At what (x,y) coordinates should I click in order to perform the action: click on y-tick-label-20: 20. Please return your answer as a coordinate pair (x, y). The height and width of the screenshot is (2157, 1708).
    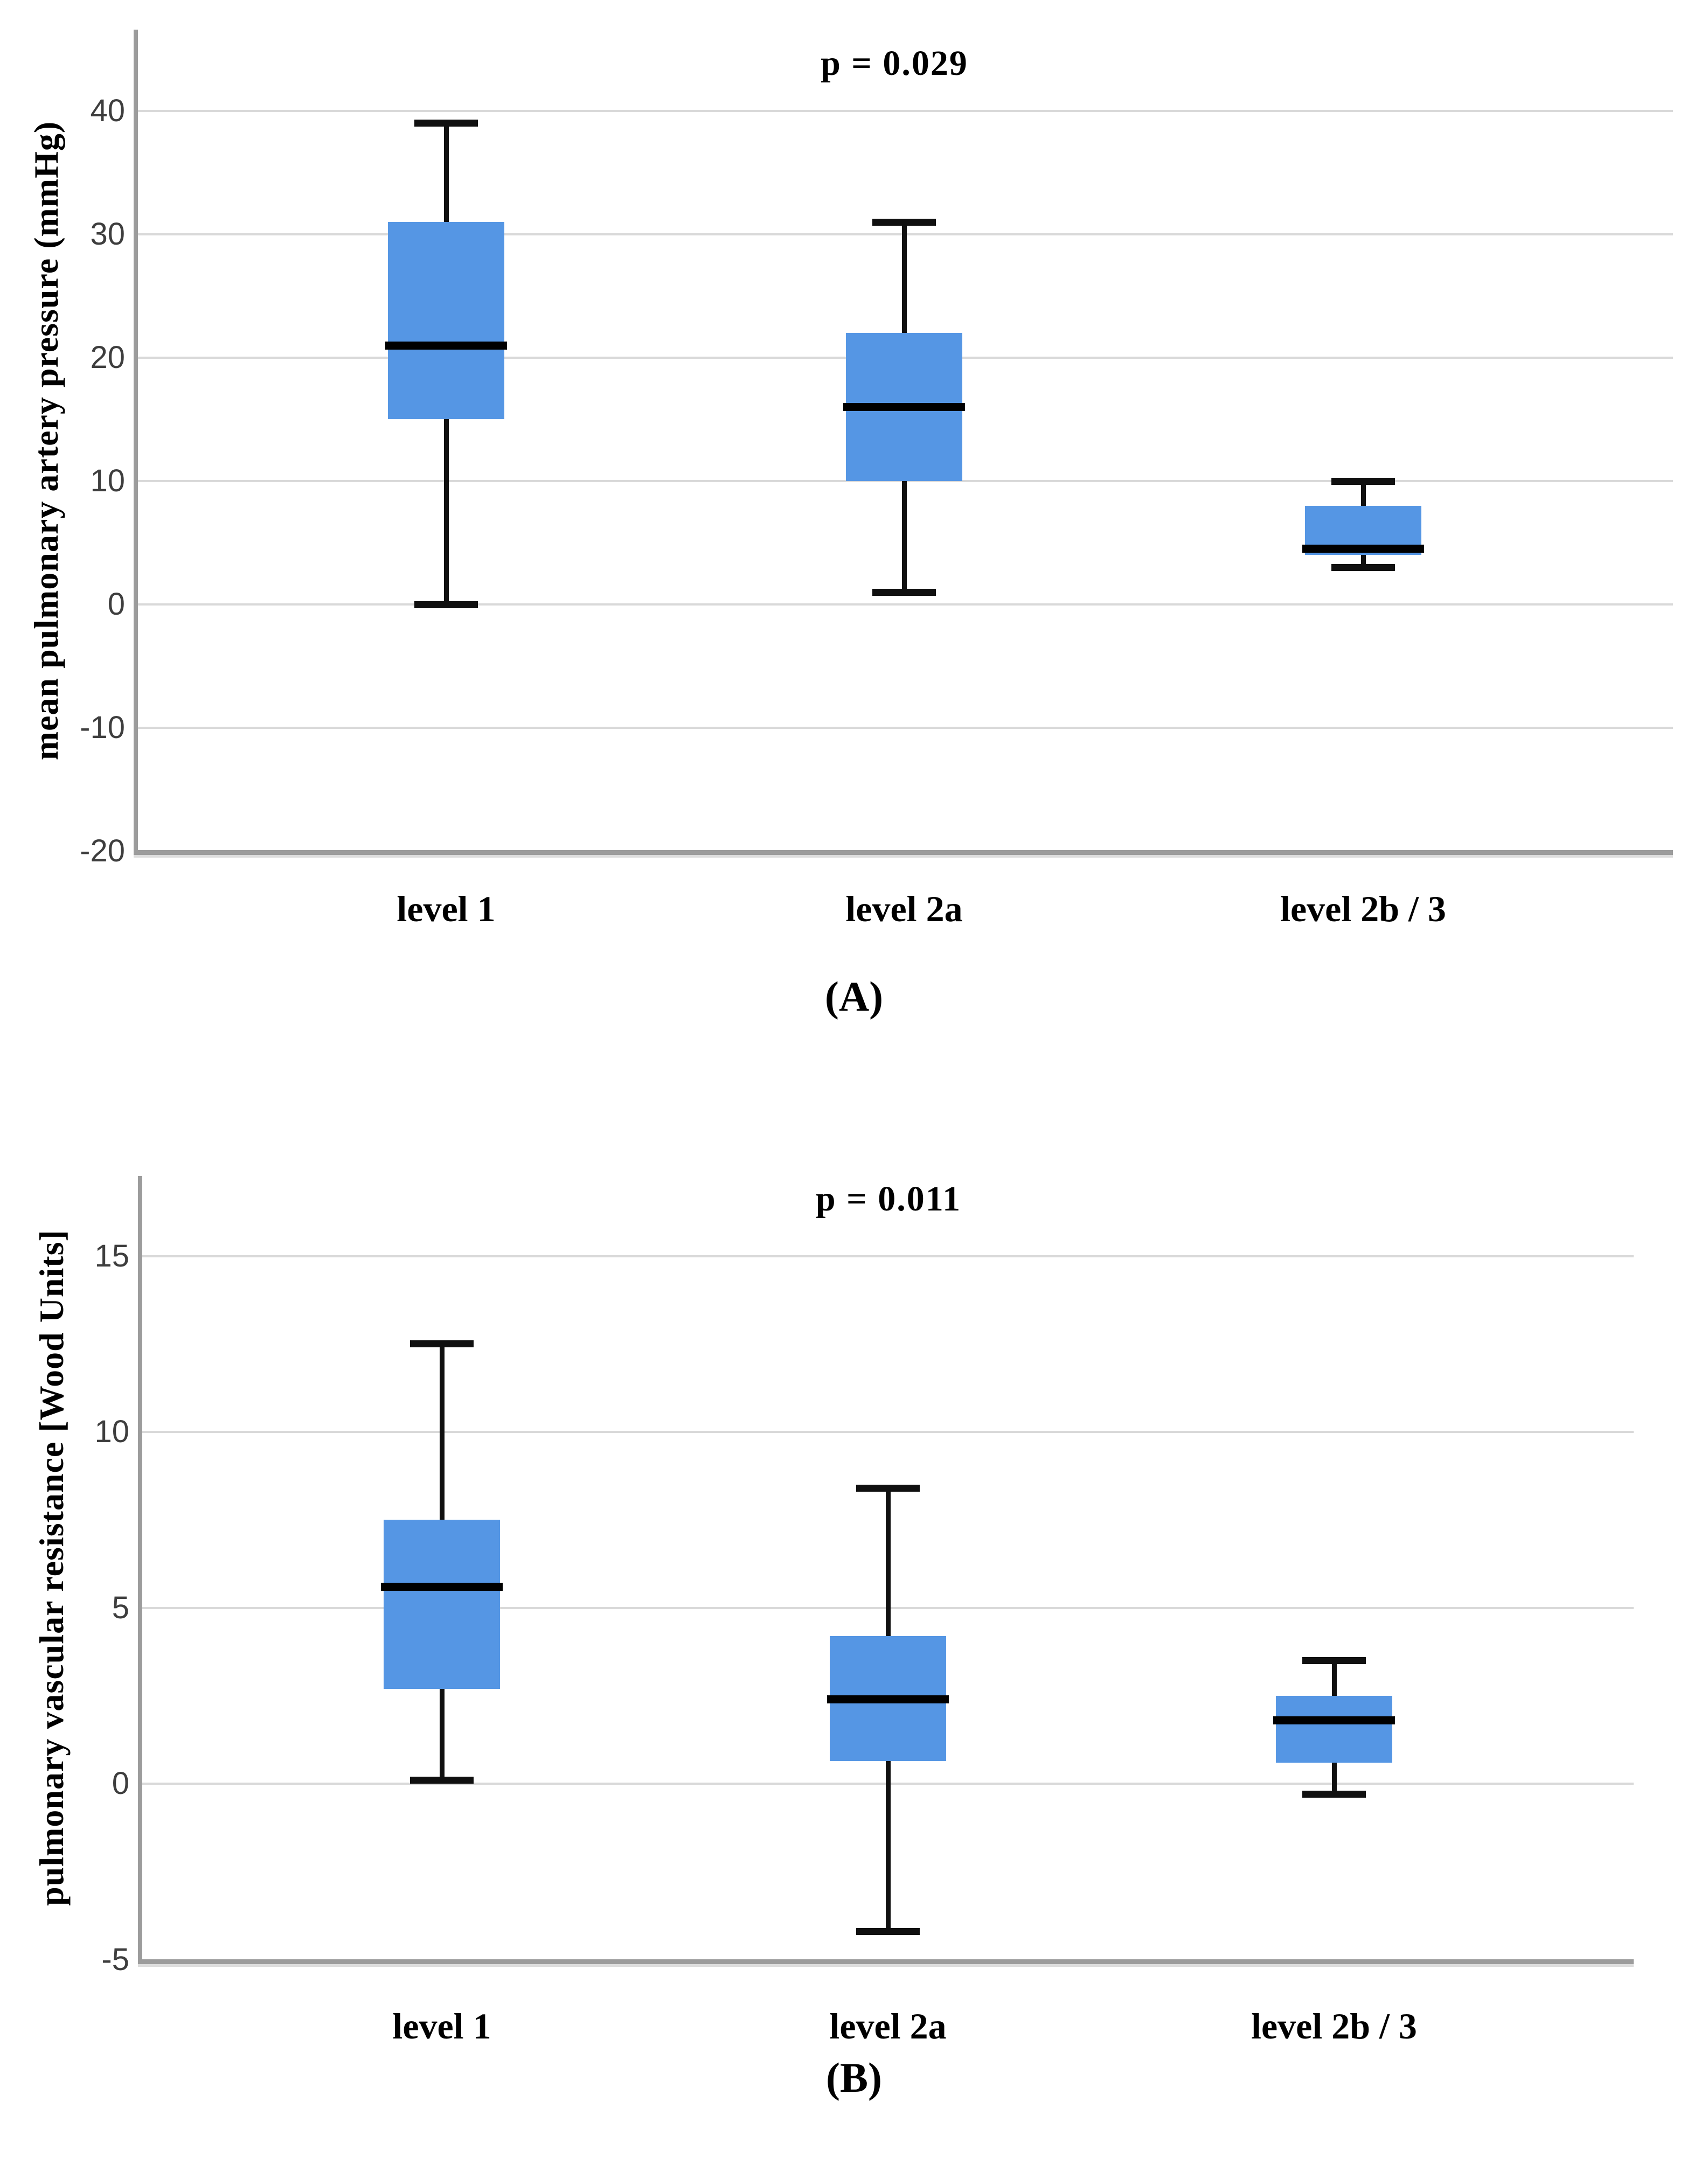
    Looking at the image, I should click on (107, 357).